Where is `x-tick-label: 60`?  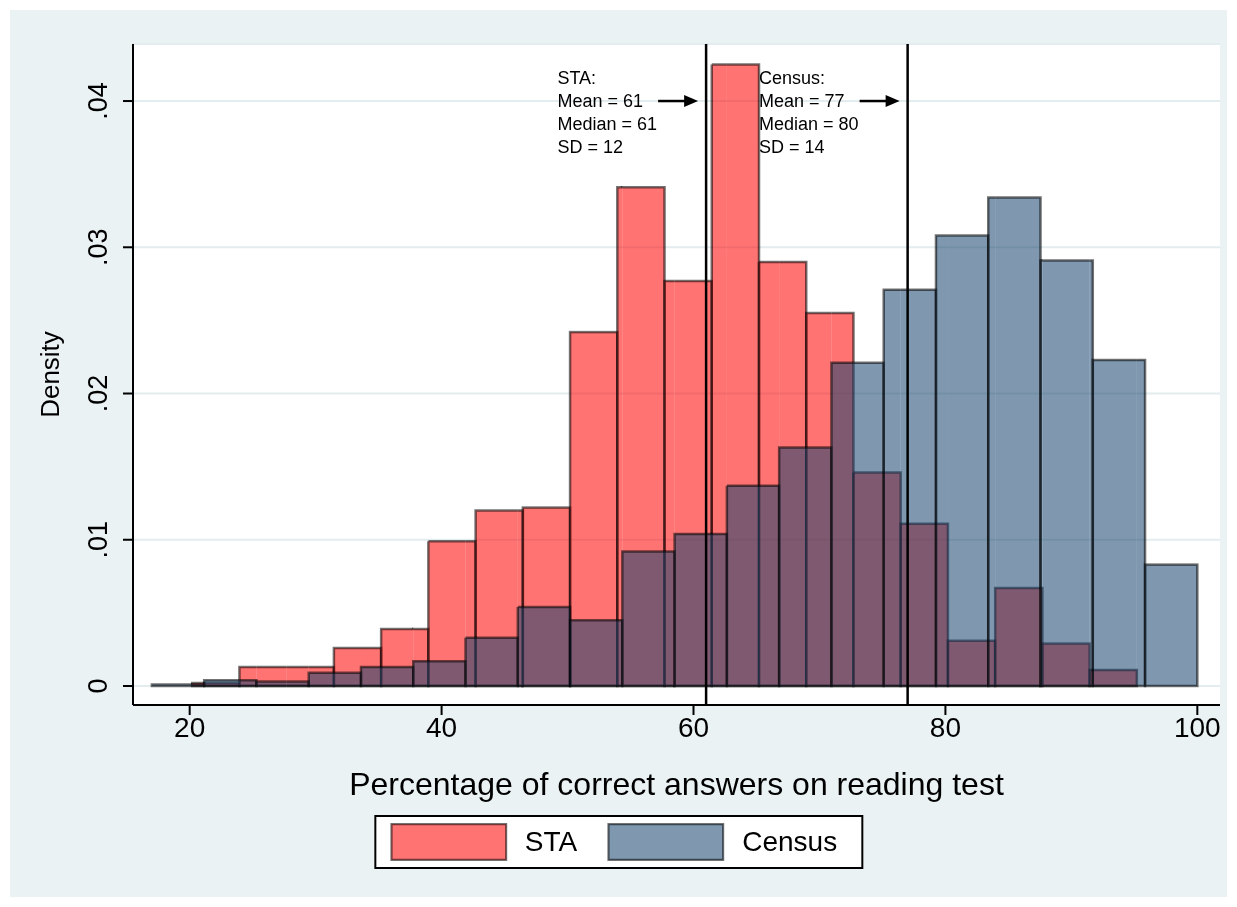
x-tick-label: 60 is located at coordinates (693, 727).